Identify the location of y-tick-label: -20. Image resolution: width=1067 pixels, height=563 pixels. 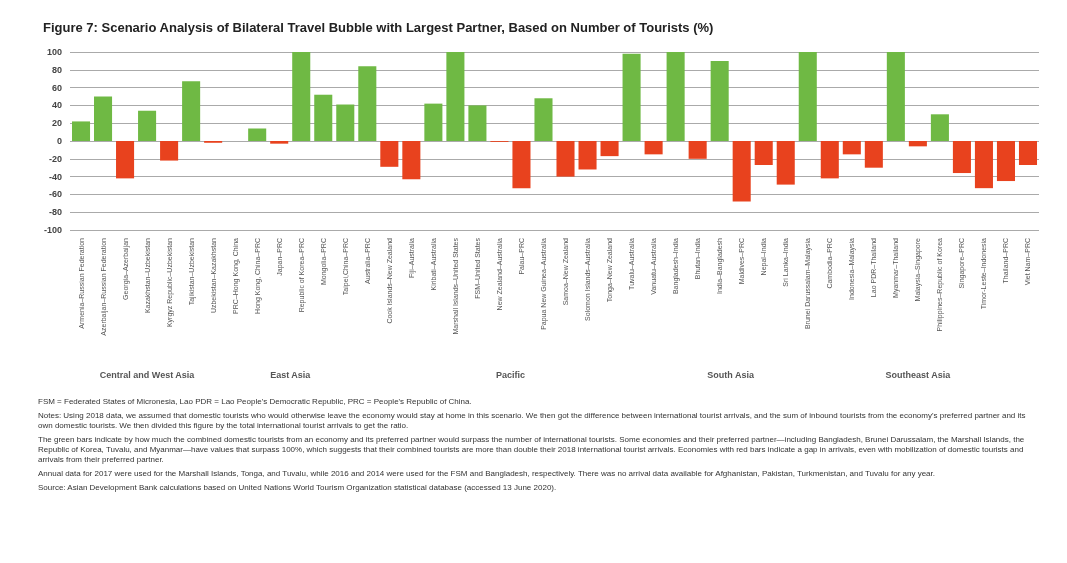
(55, 158).